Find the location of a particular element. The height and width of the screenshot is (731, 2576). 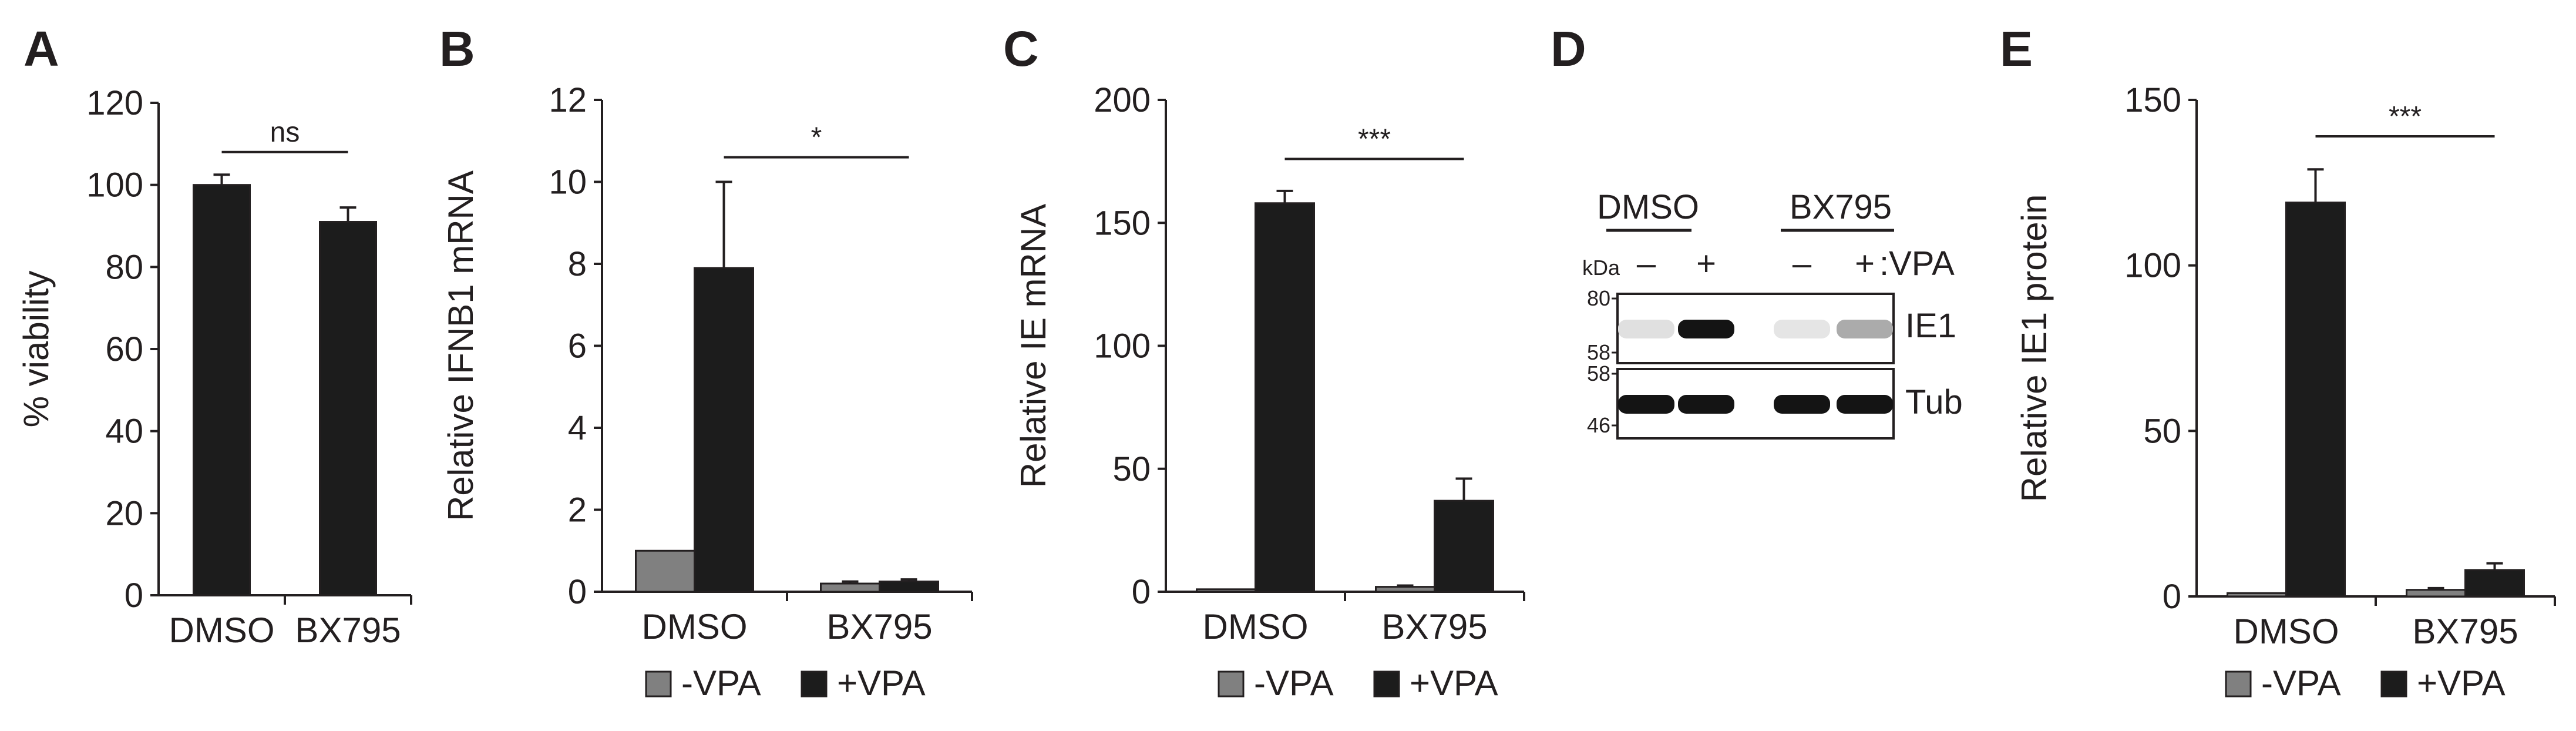

y-tick-label: 200 is located at coordinates (1122, 100).